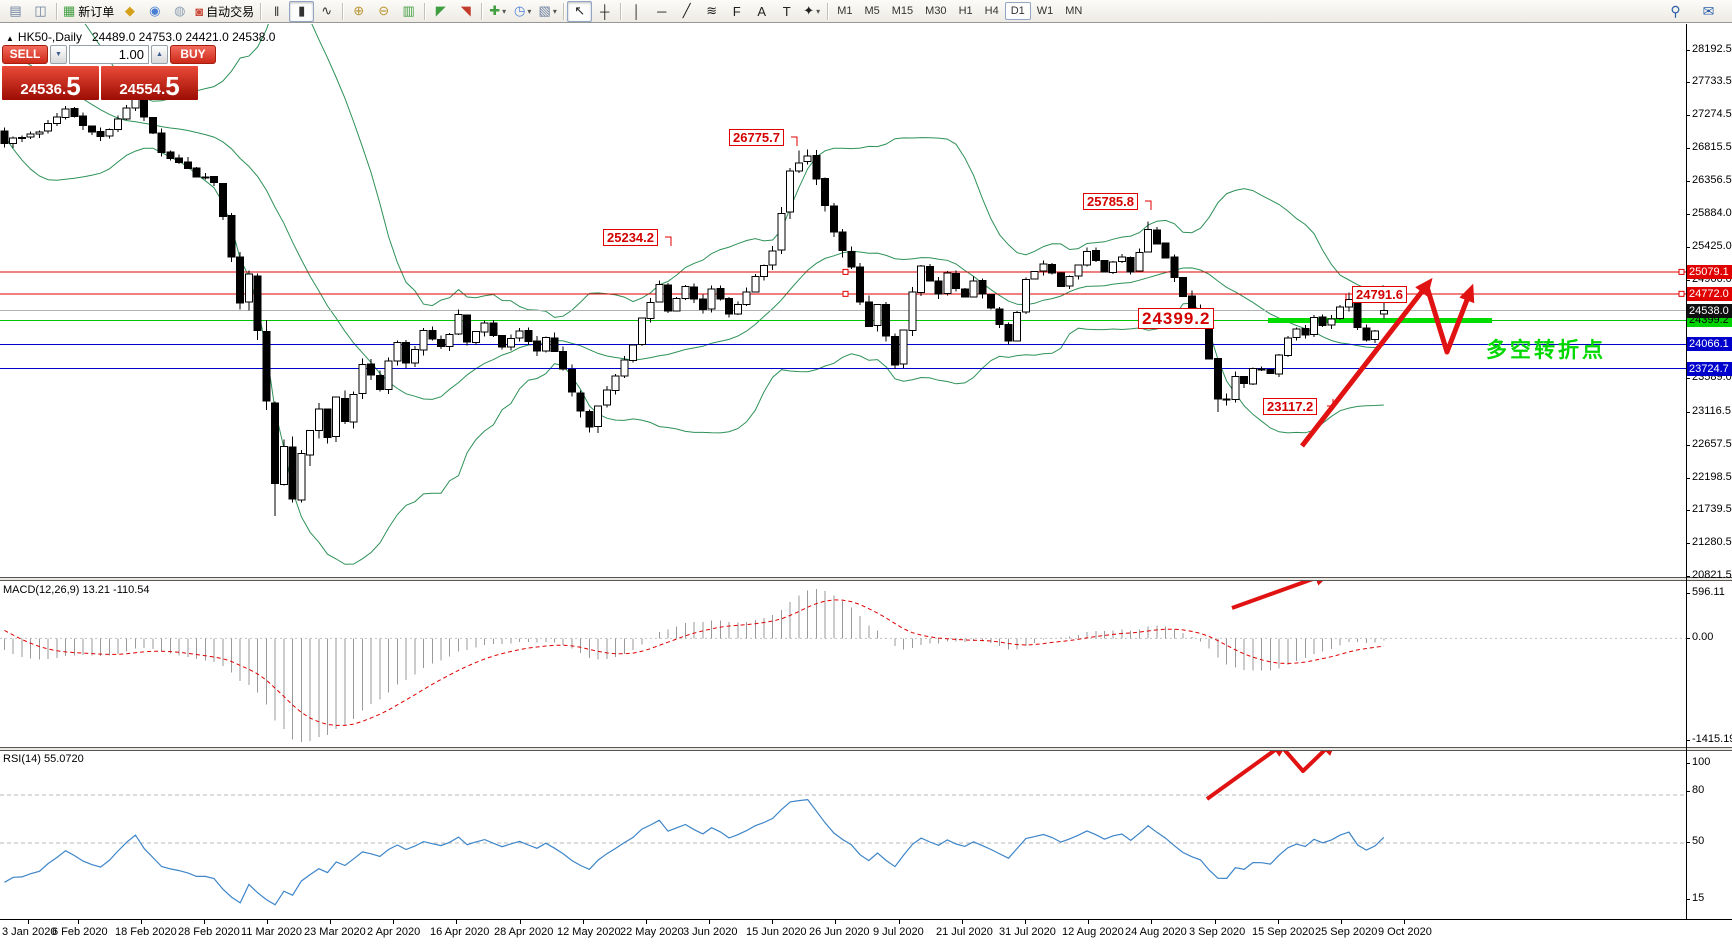  I want to click on level-price-tag: 23724.7, so click(1709, 368).